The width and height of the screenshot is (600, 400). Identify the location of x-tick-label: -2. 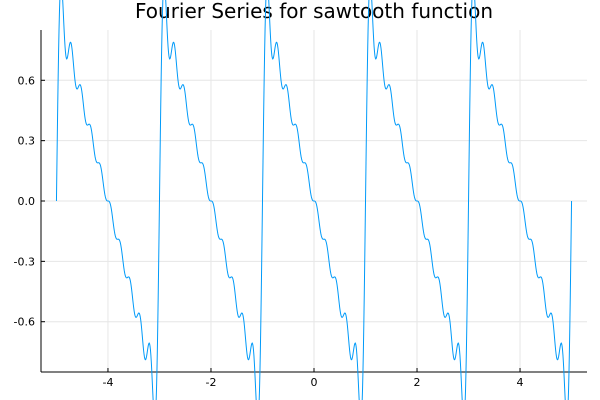
(210, 382).